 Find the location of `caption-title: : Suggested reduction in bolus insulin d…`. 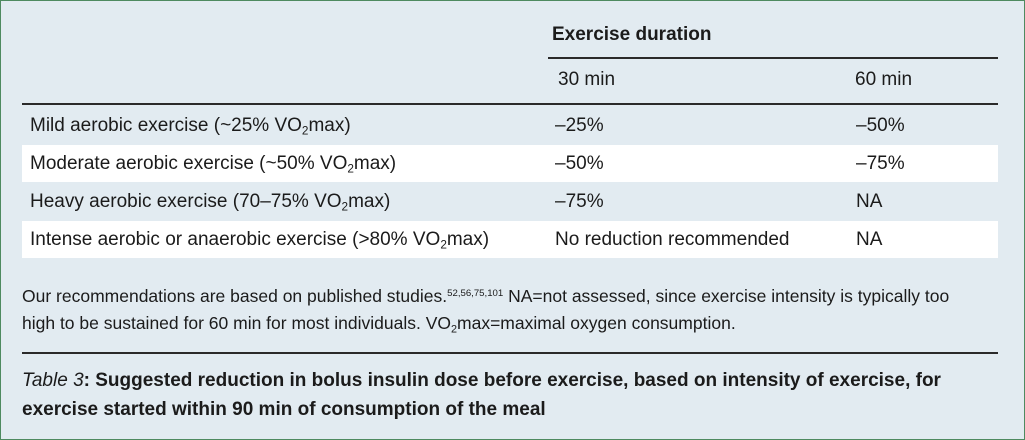

caption-title: : Suggested reduction in bolus insulin d… is located at coordinates (512, 380).